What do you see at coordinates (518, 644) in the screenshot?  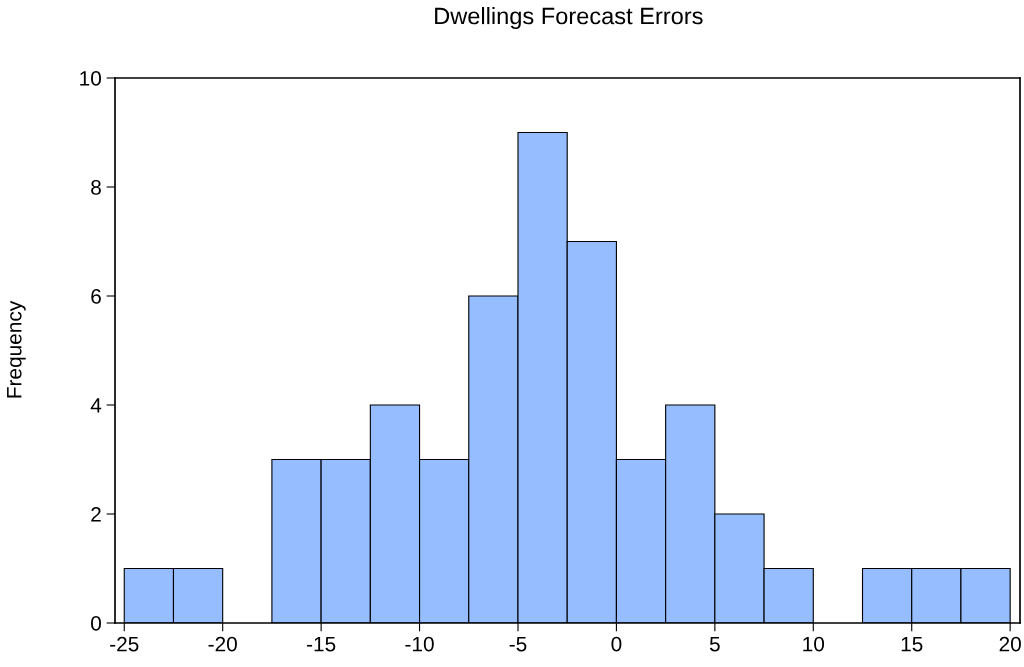 I see `x-tick-label: -5` at bounding box center [518, 644].